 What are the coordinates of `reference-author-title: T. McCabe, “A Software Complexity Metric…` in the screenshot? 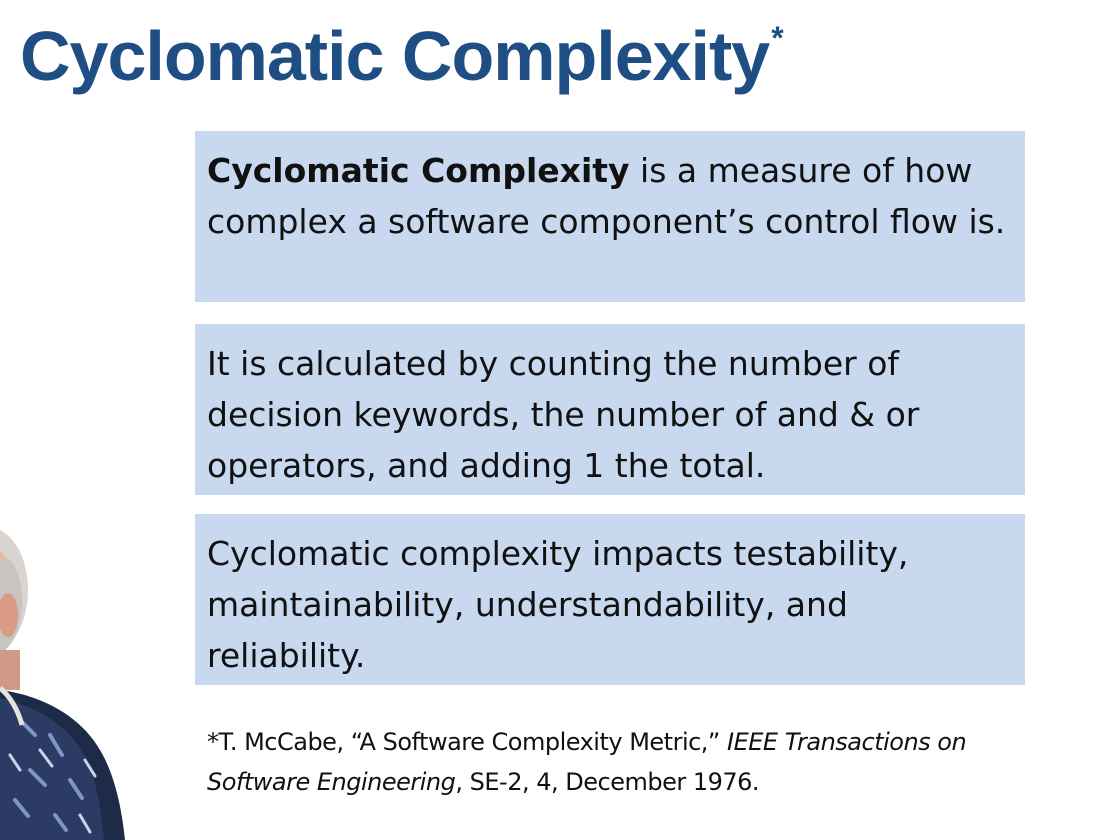 It's located at (472, 742).